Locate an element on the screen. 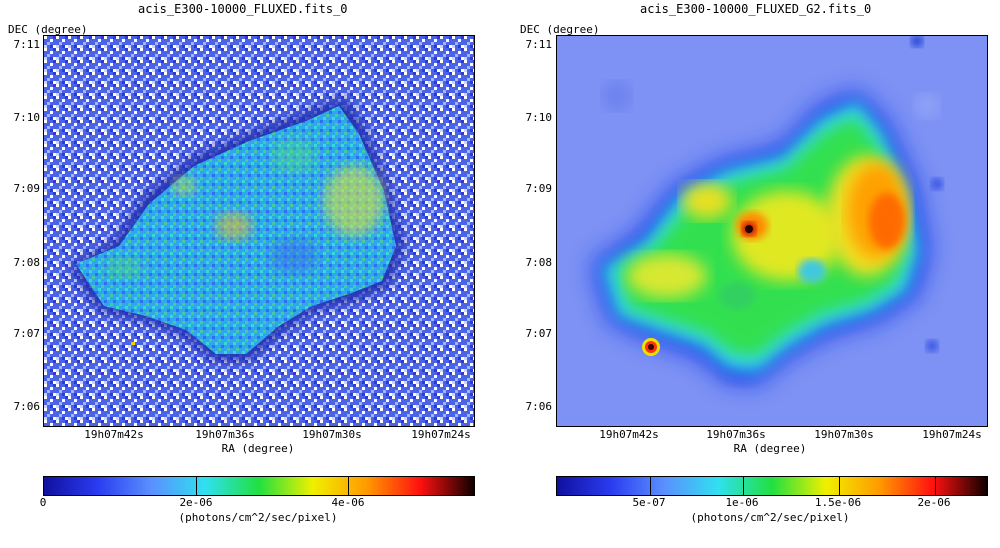 This screenshot has height=548, width=1000. left-xtick: 19h07m30s is located at coordinates (332, 434).